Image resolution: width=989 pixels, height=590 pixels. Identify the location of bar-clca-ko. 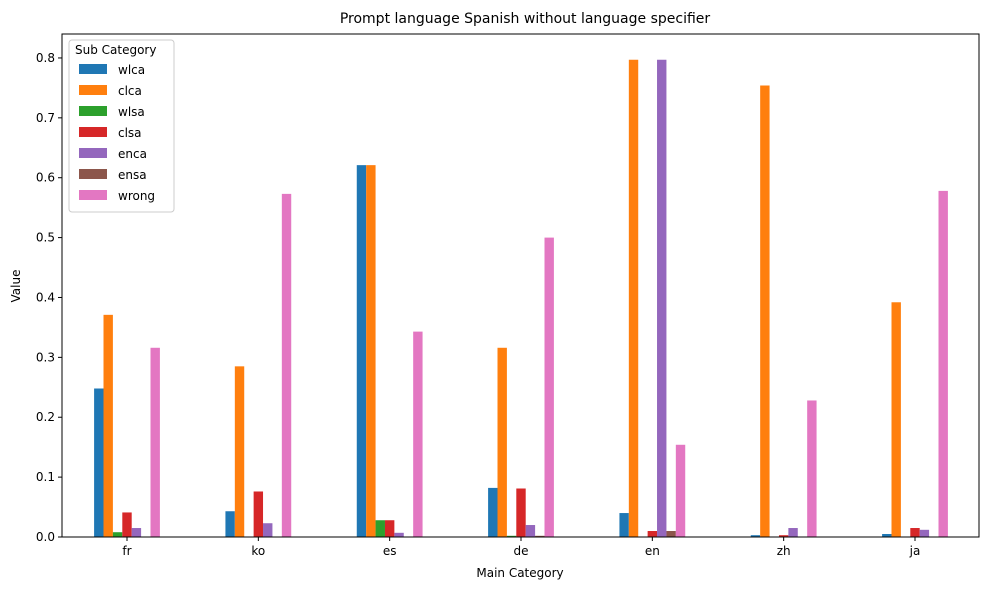
(239, 451).